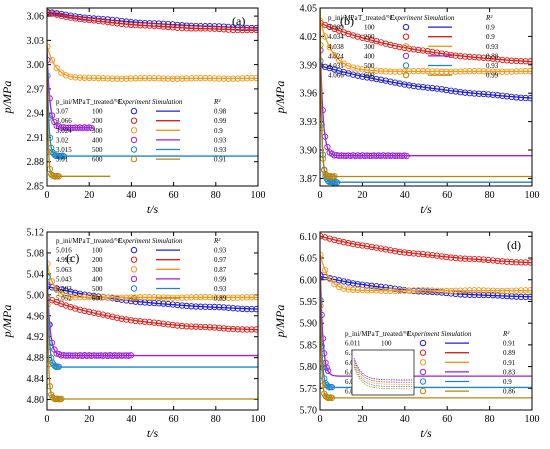  What do you see at coordinates (320, 195) in the screenshot?
I see `x-tick-label: 0` at bounding box center [320, 195].